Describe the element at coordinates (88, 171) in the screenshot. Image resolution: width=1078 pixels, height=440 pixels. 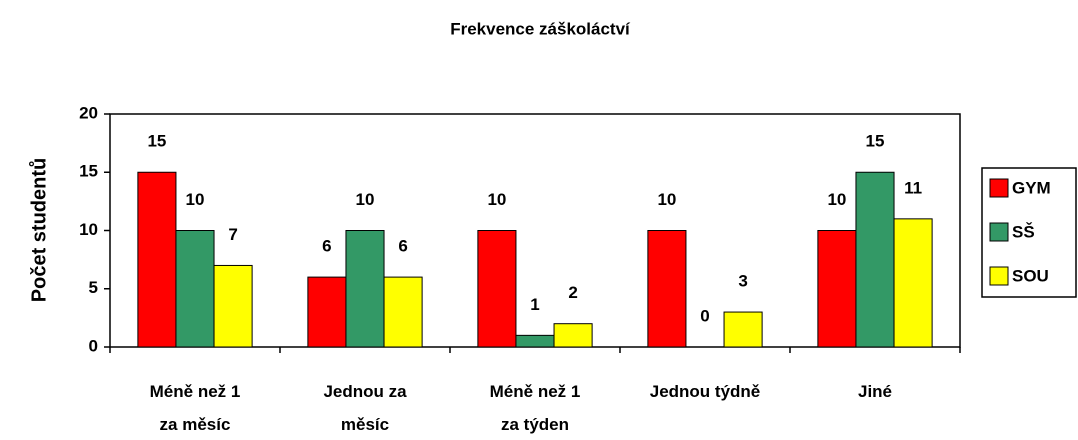
I see `y-tick-label: 15` at that location.